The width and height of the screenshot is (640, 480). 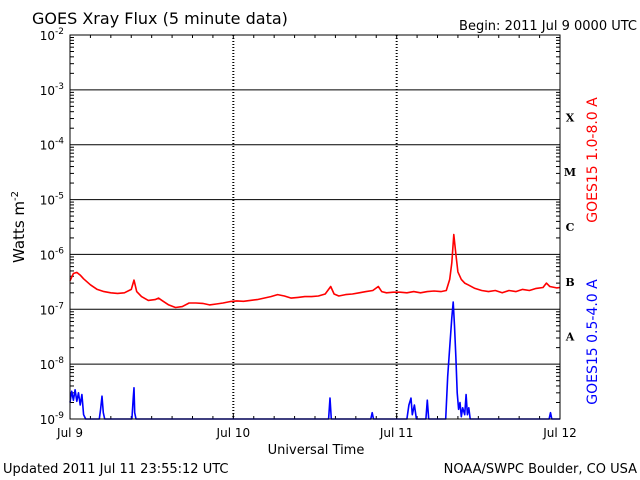 I want to click on y-tick-label: 10⁻⁹, so click(x=52, y=419).